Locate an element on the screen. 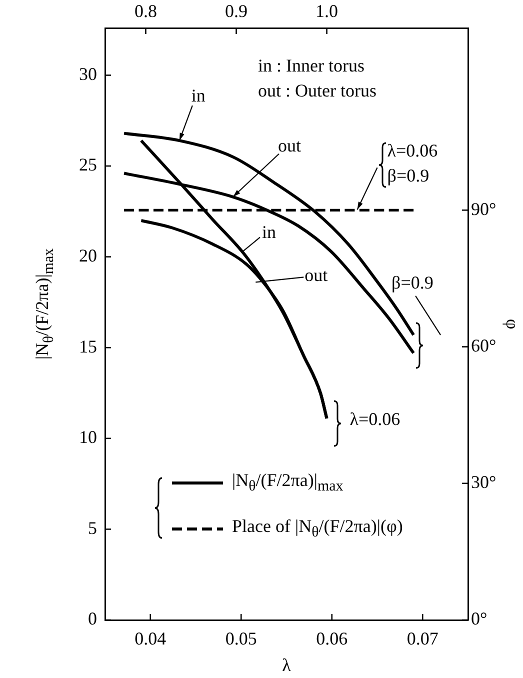  y-tick-label: 30 is located at coordinates (88, 74).